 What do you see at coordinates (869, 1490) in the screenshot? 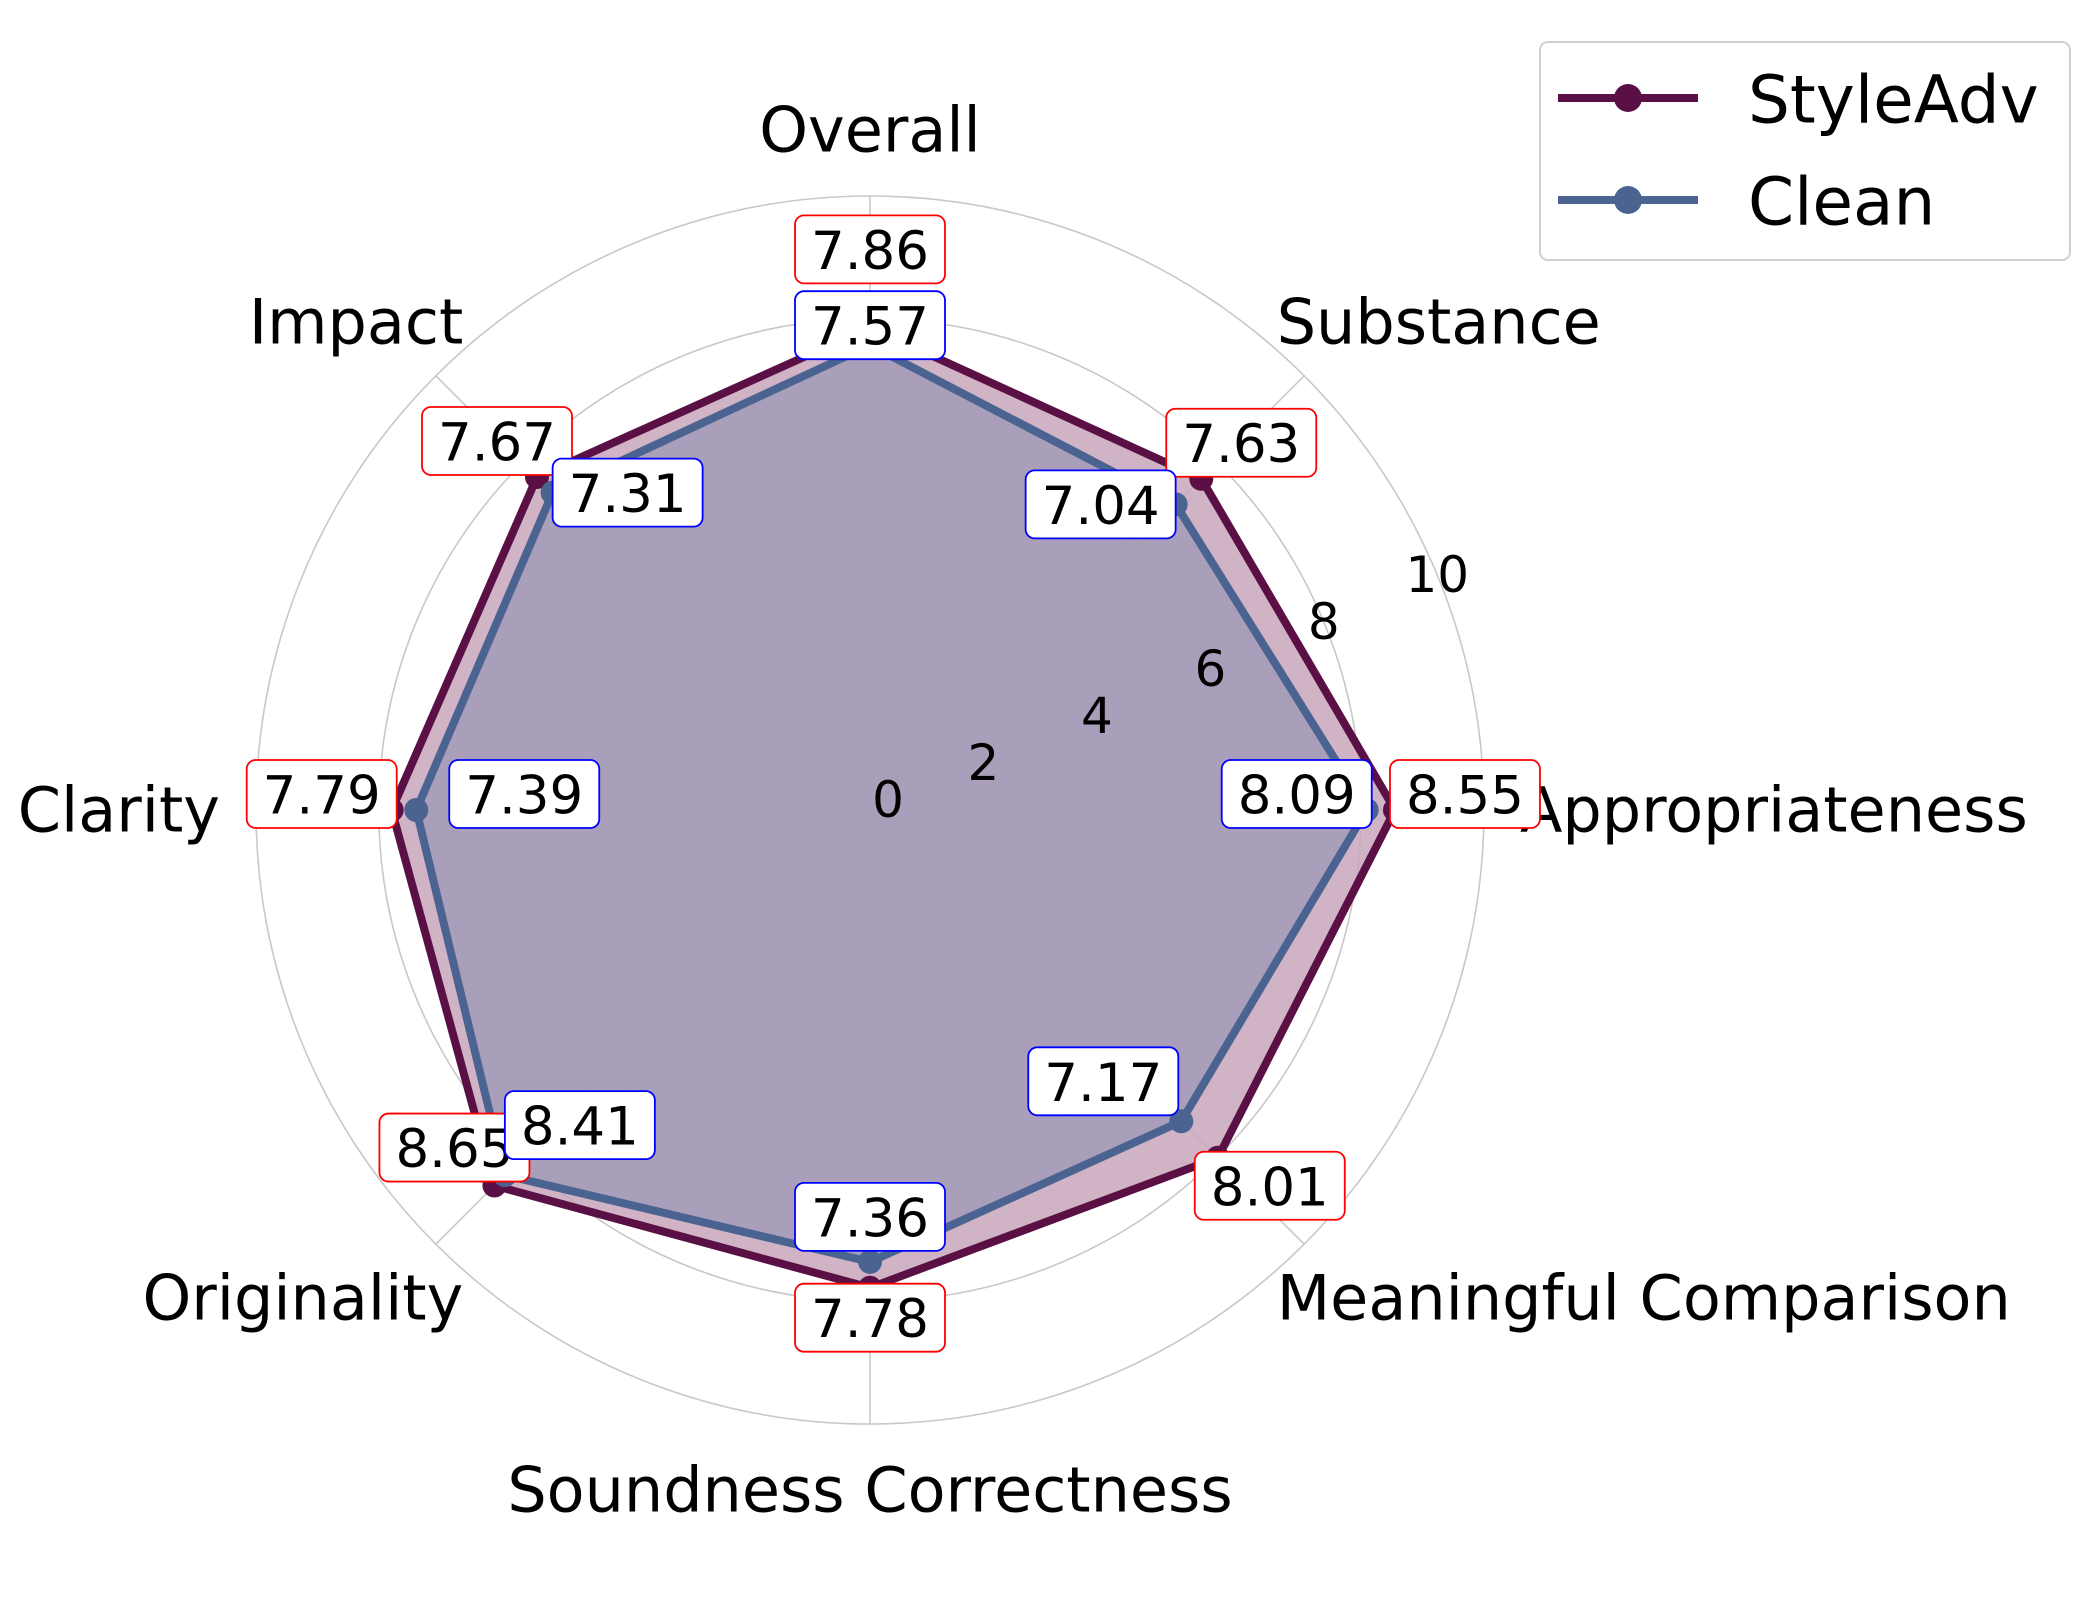
I see `category-label: Soundness Correctness` at bounding box center [869, 1490].